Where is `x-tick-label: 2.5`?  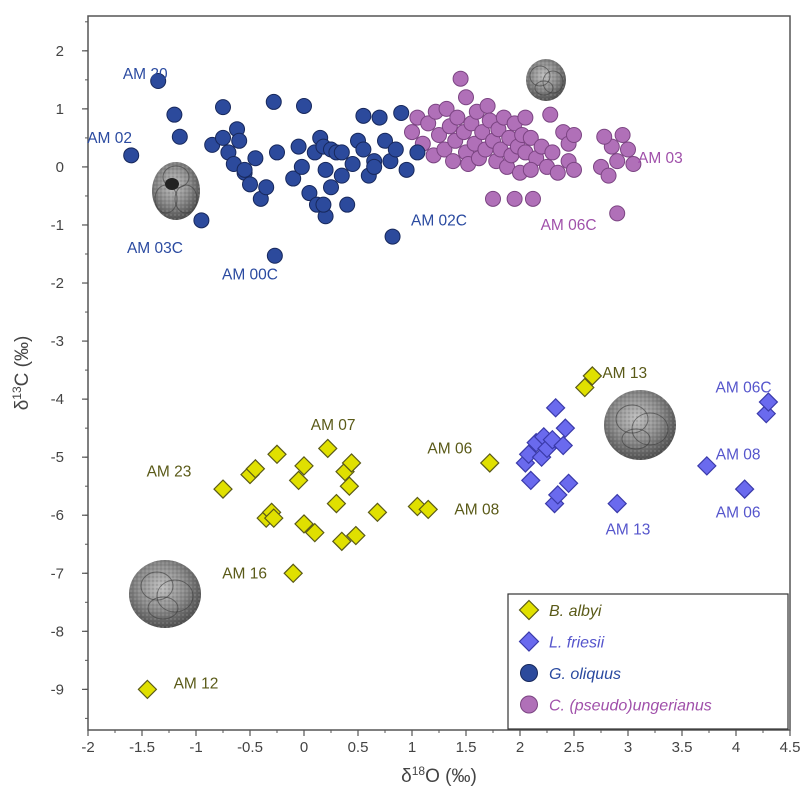 x-tick-label: 2.5 is located at coordinates (574, 747).